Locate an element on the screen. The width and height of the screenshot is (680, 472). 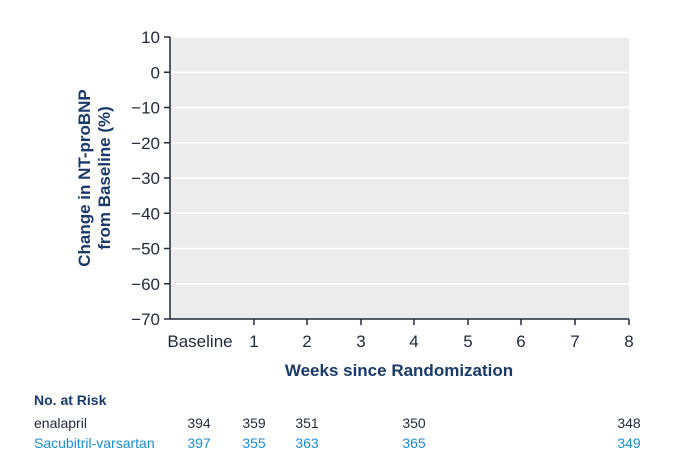
risk-value: 350 is located at coordinates (414, 423).